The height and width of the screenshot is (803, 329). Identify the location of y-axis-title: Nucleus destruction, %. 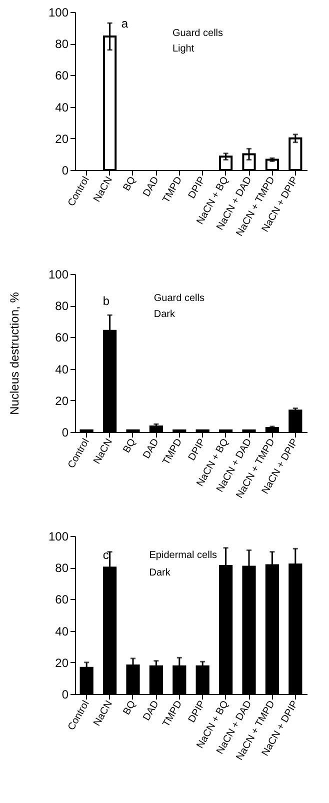
(15, 353).